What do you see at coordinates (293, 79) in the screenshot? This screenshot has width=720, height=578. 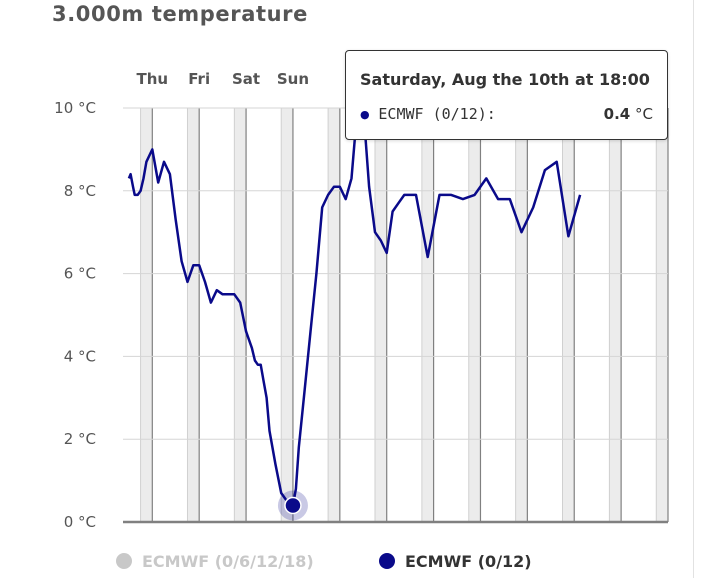 I see `x-tick-label: Sun` at bounding box center [293, 79].